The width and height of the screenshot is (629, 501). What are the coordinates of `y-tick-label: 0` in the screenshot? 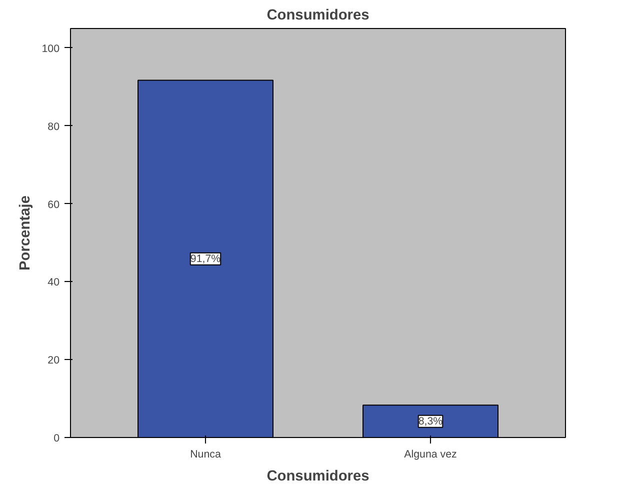 It's located at (57, 438).